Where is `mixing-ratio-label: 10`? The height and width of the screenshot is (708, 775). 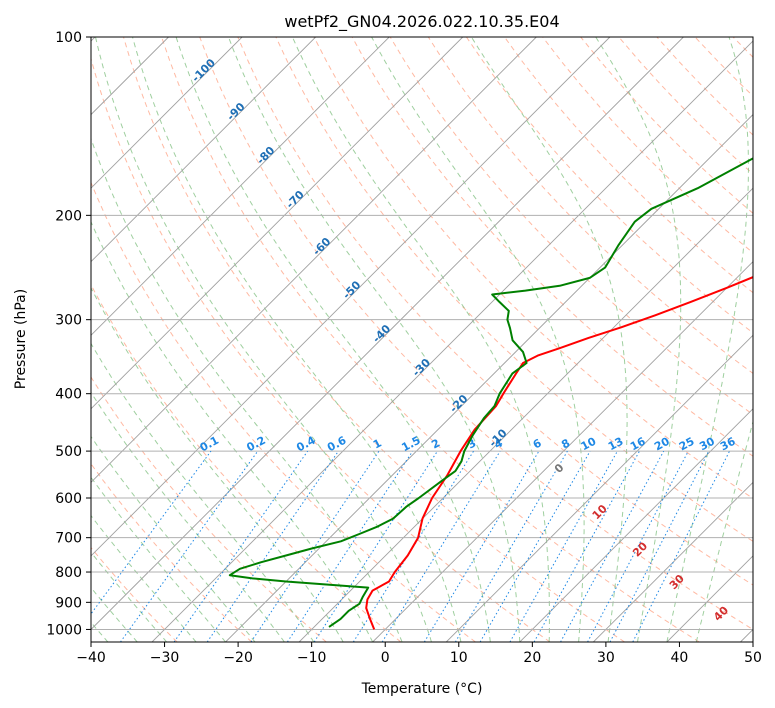
mixing-ratio-label: 10 is located at coordinates (589, 444).